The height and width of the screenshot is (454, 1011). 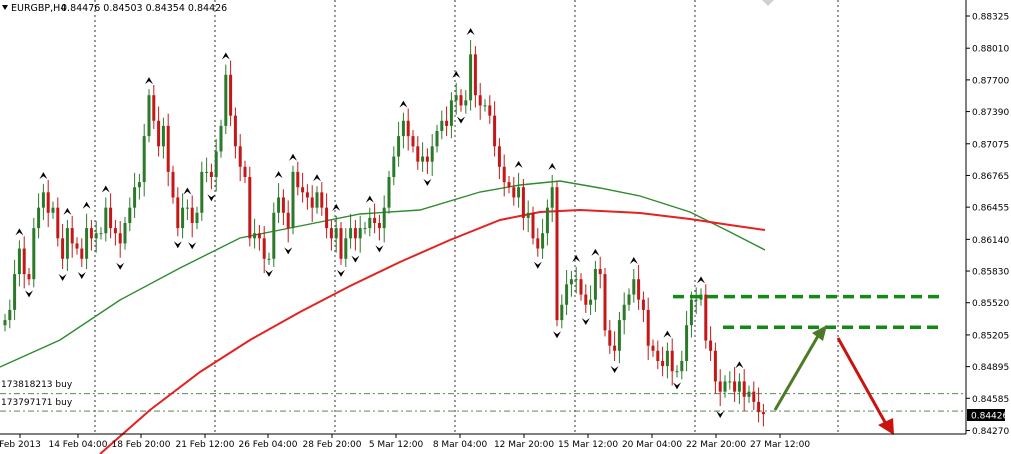 I want to click on current-price-box, so click(x=986, y=415).